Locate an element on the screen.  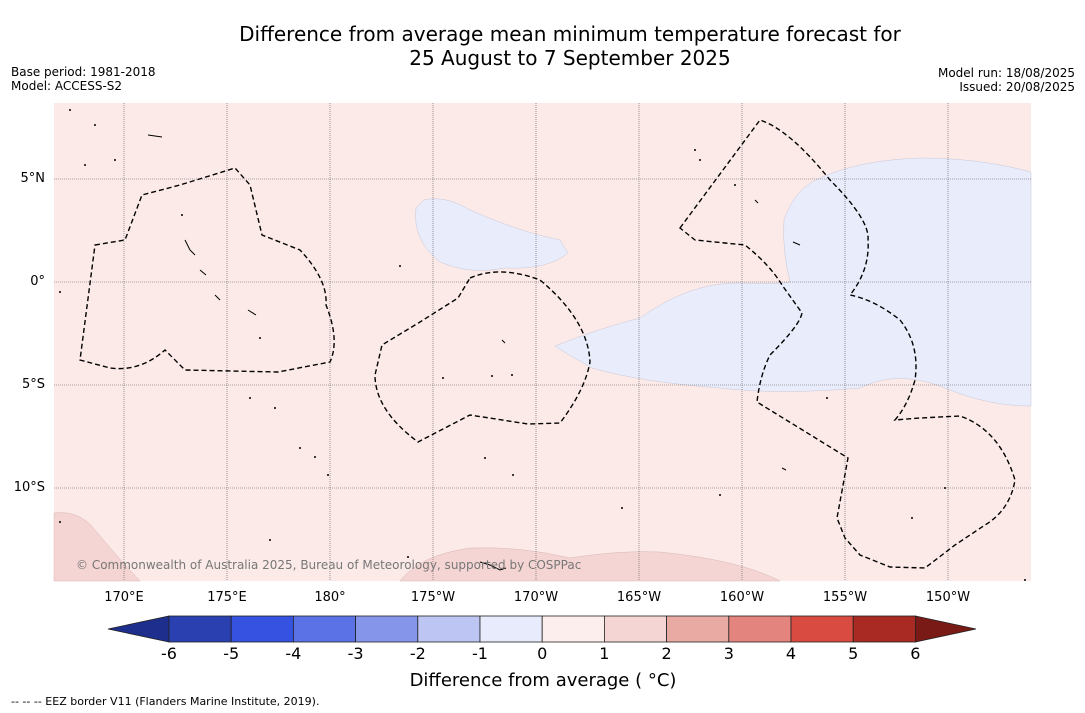
lon-label: 170°W is located at coordinates (536, 597).